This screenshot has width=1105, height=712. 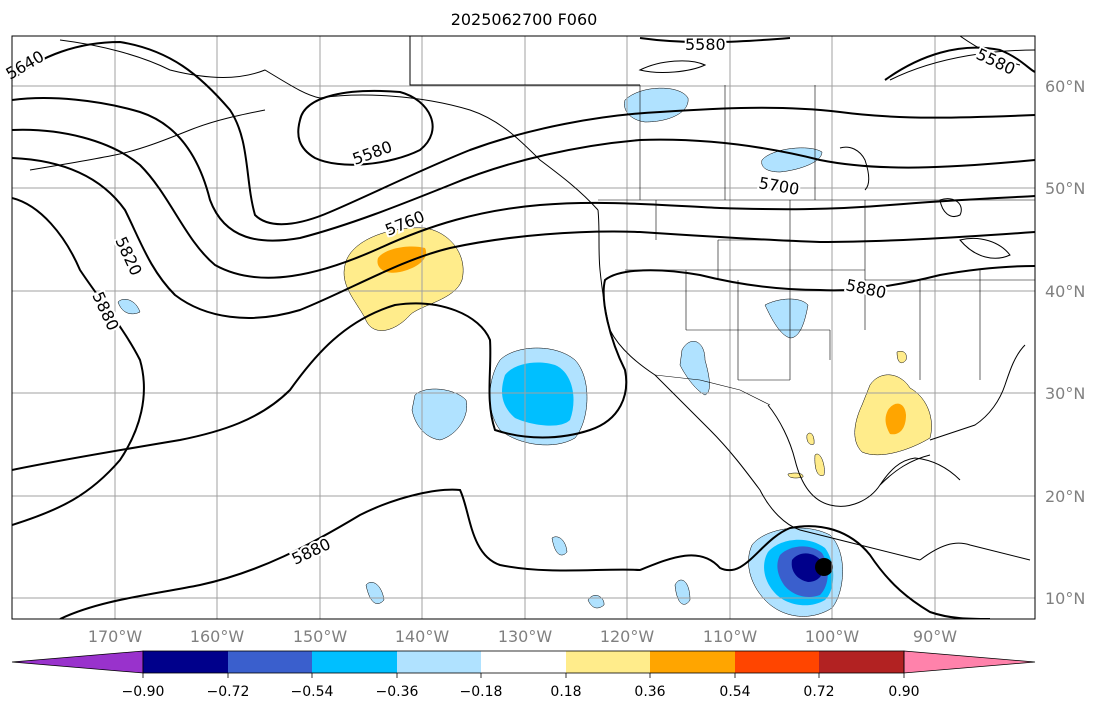 I want to click on lon-label: 120°W, so click(x=627, y=636).